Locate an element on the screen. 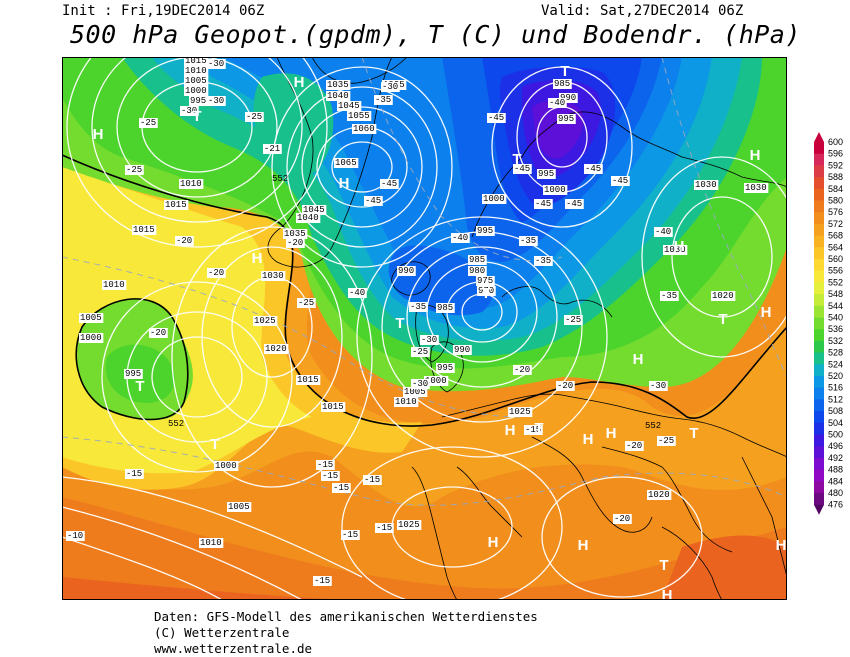 This screenshot has height=657, width=850. scale-value-label: 484 is located at coordinates (835, 481).